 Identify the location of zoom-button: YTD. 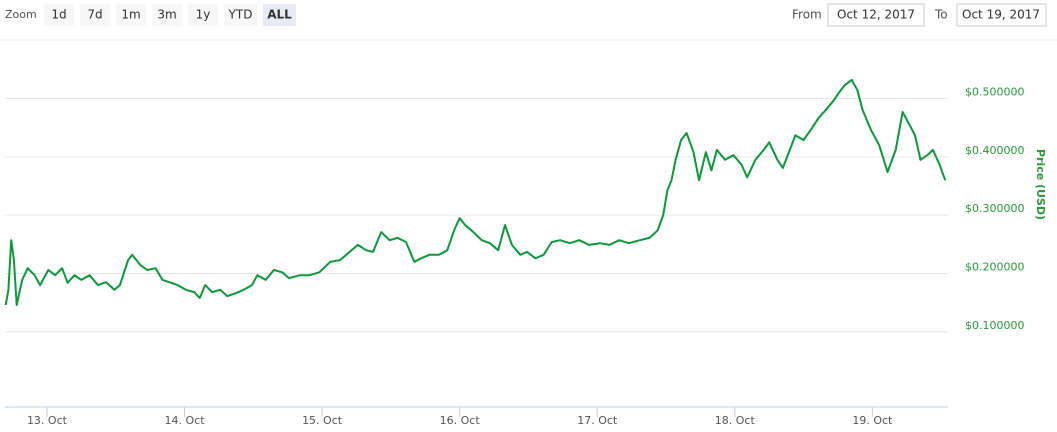
(240, 15).